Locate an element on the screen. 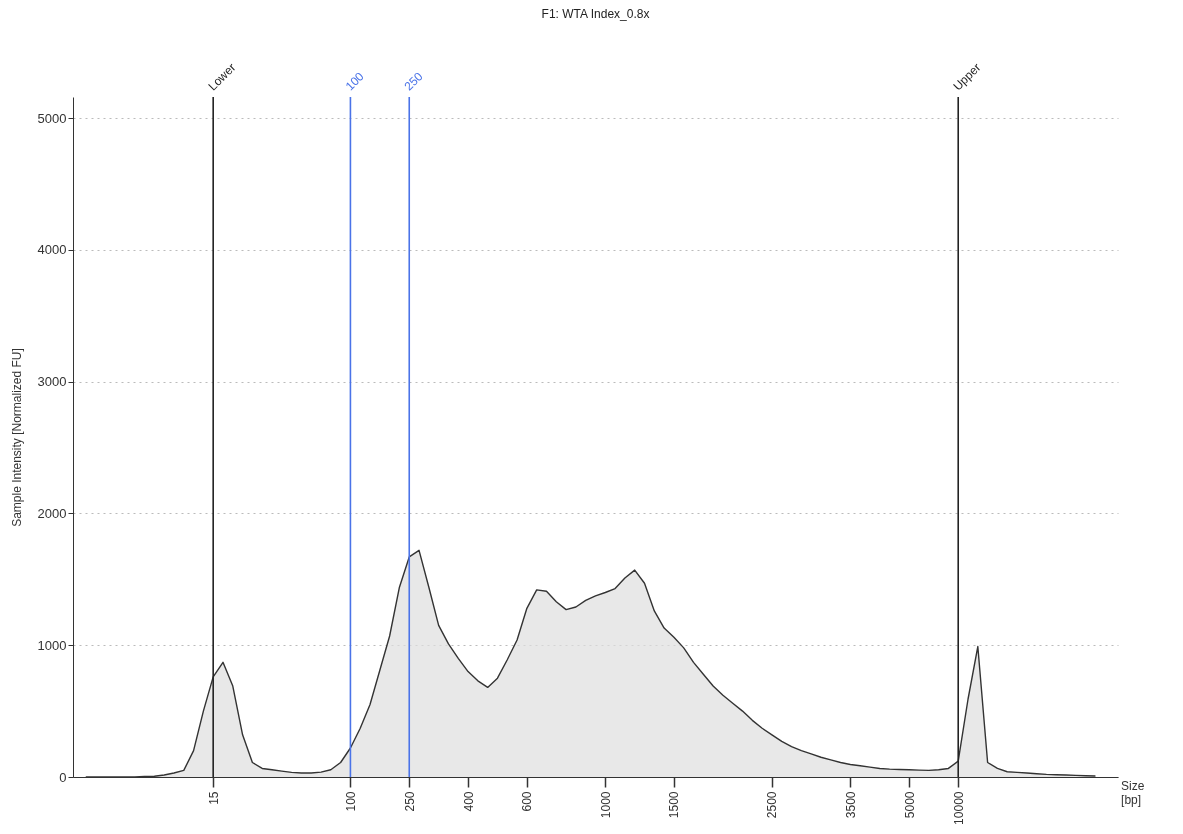 The height and width of the screenshot is (834, 1183). x-tick-label: 1000 is located at coordinates (605, 805).